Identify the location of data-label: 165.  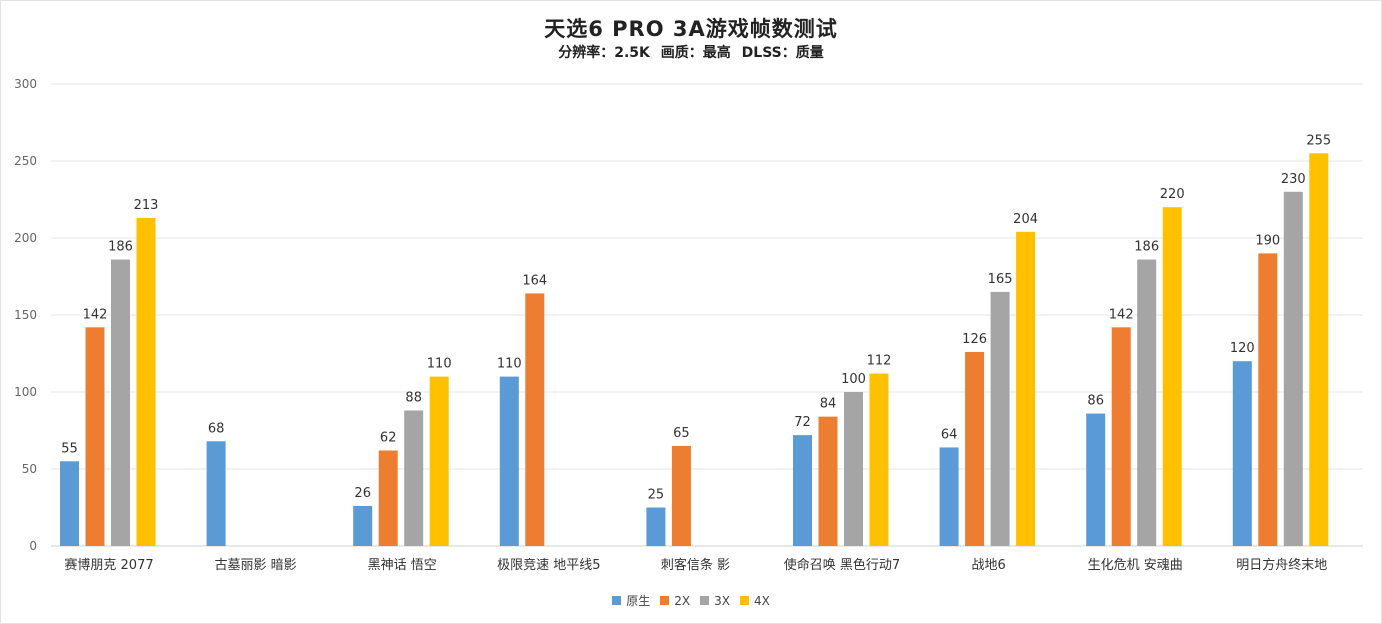
(1000, 279).